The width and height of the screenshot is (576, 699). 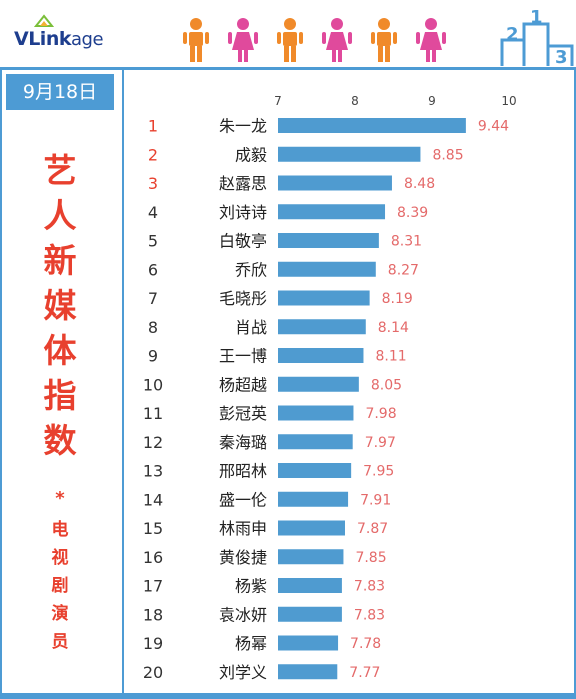 What do you see at coordinates (288, 696) in the screenshot?
I see `bottom-border` at bounding box center [288, 696].